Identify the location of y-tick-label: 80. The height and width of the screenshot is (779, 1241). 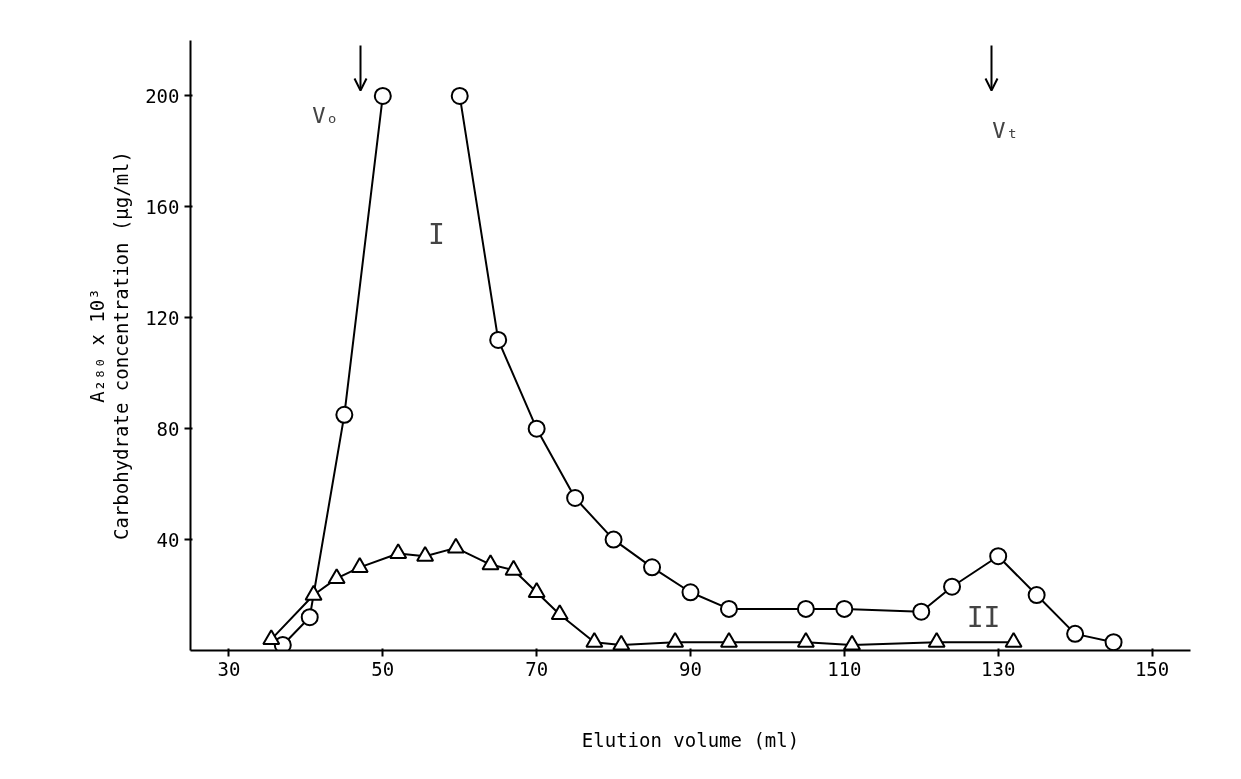
(168, 428).